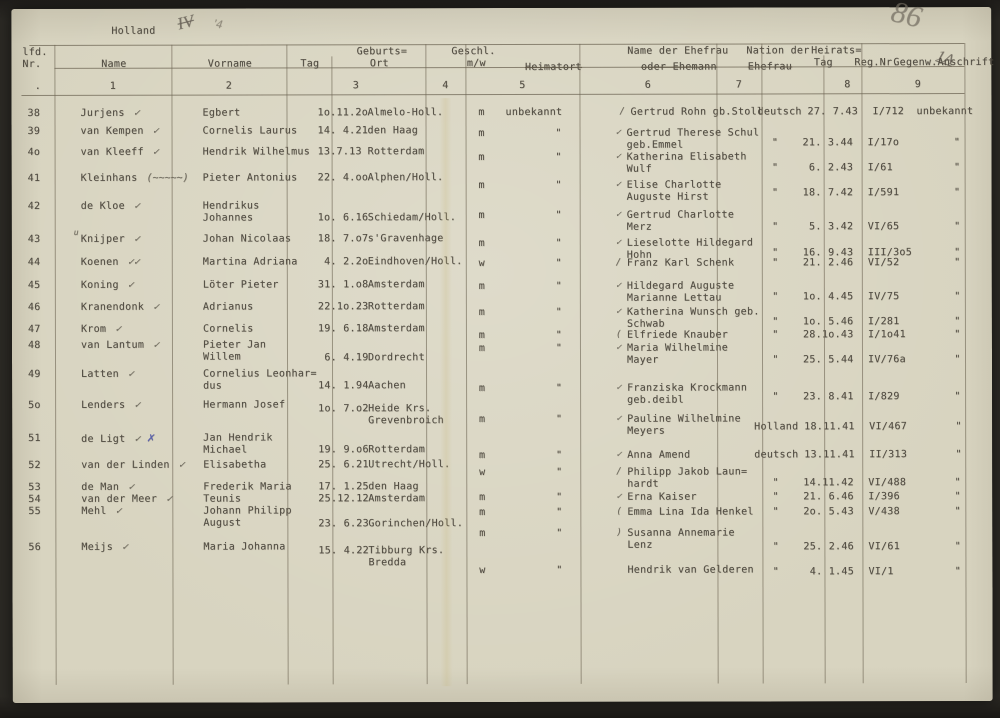 The image size is (1000, 718). I want to click on pencil-overmark: u, so click(76, 232).